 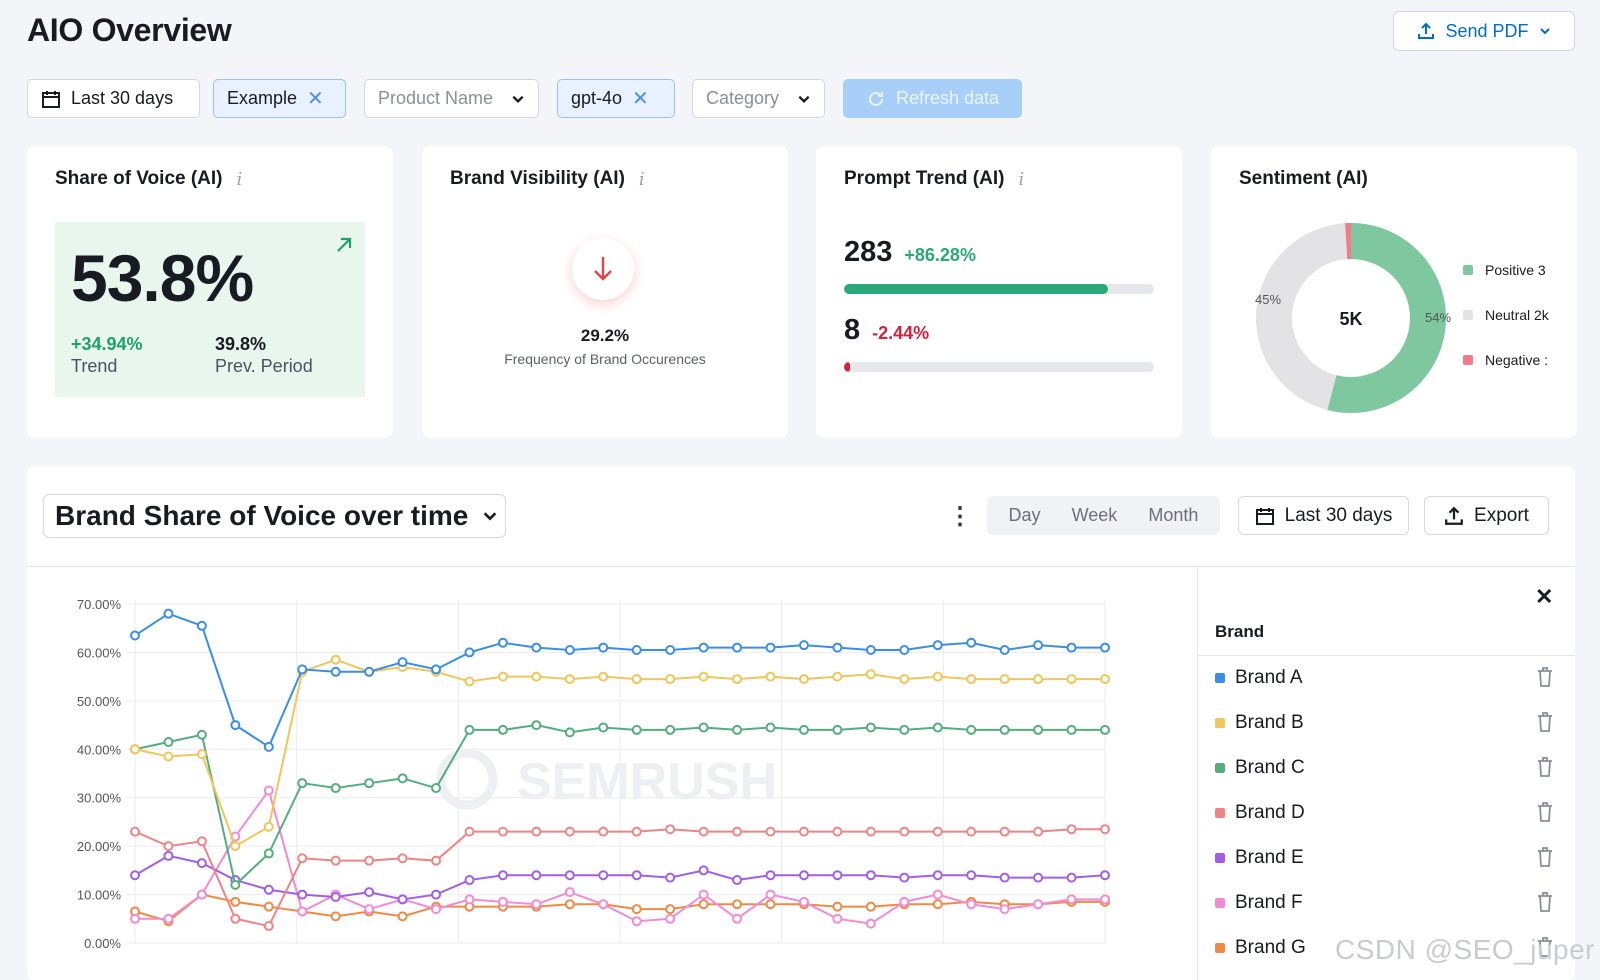 I want to click on legend-neutral: Neutral 2k, so click(x=1511, y=315).